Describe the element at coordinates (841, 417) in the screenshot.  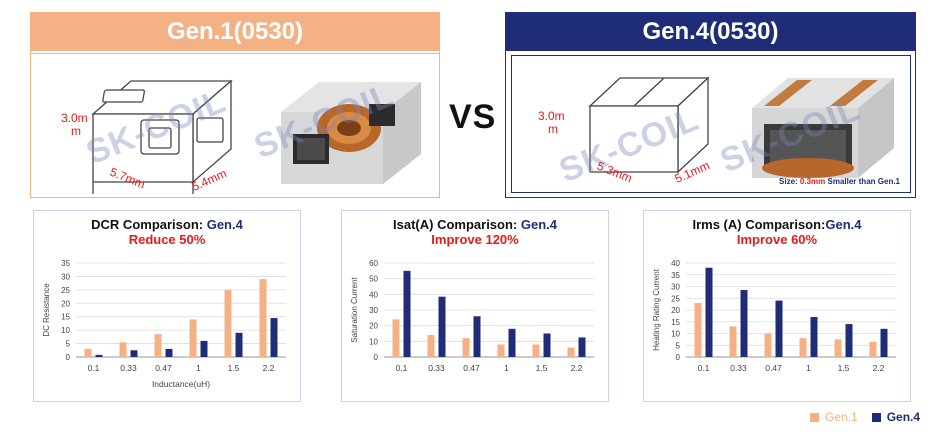
I see `legend-gen1-label: Gen.1` at that location.